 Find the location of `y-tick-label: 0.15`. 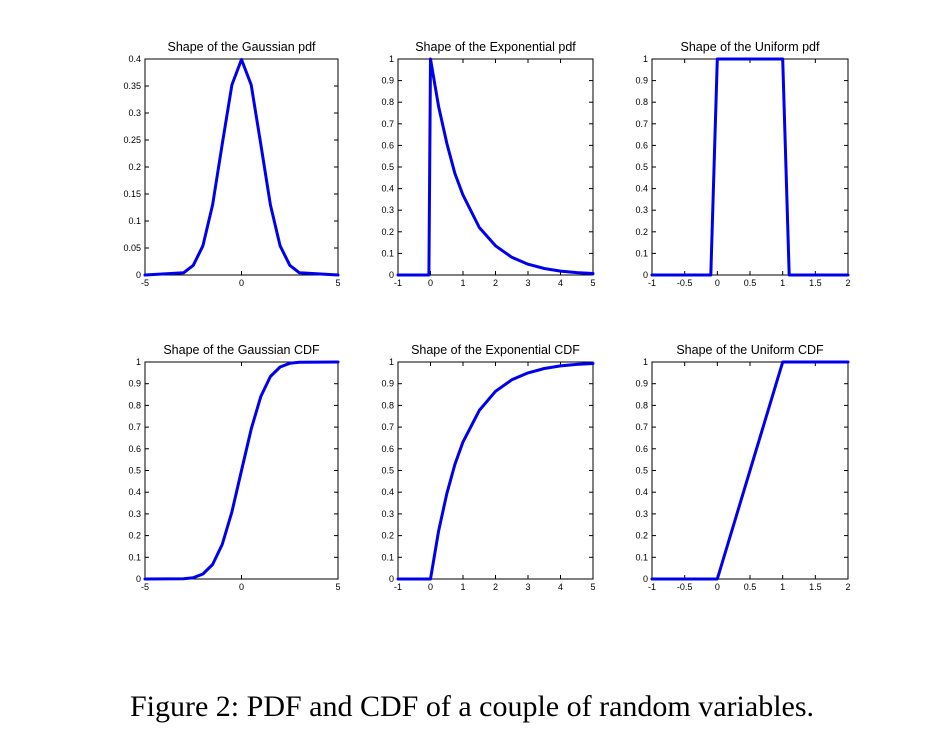

y-tick-label: 0.15 is located at coordinates (132, 194).